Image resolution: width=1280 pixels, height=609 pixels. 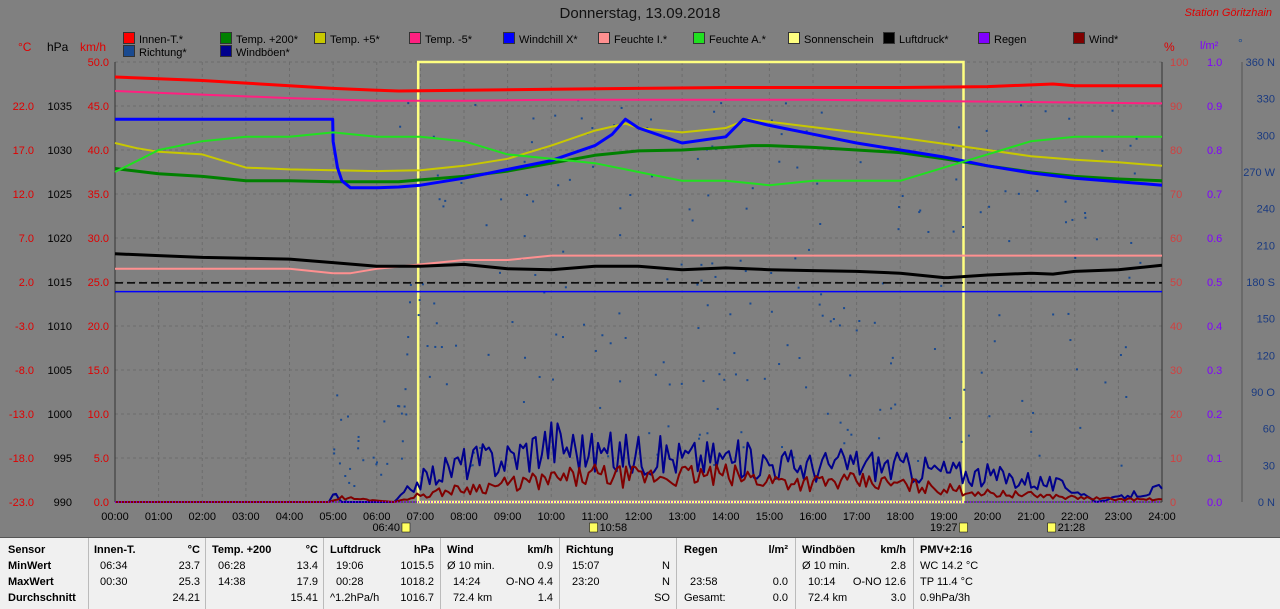 I want to click on legend-item: Temp. +5*, so click(x=347, y=39).